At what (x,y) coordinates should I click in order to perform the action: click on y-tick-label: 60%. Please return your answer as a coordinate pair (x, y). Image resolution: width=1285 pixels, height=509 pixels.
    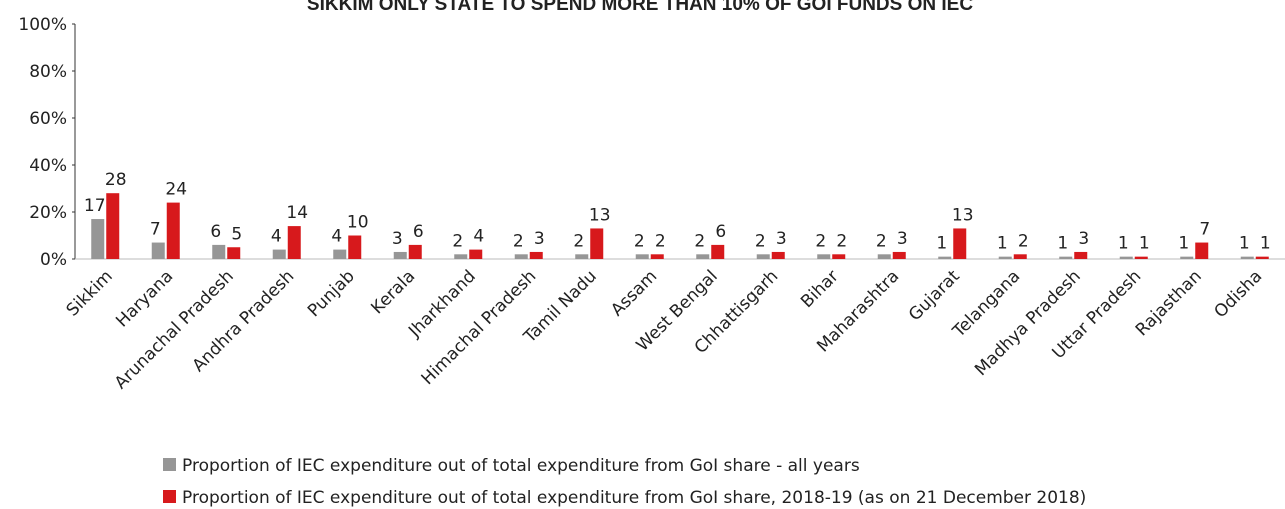
    Looking at the image, I should click on (48, 119).